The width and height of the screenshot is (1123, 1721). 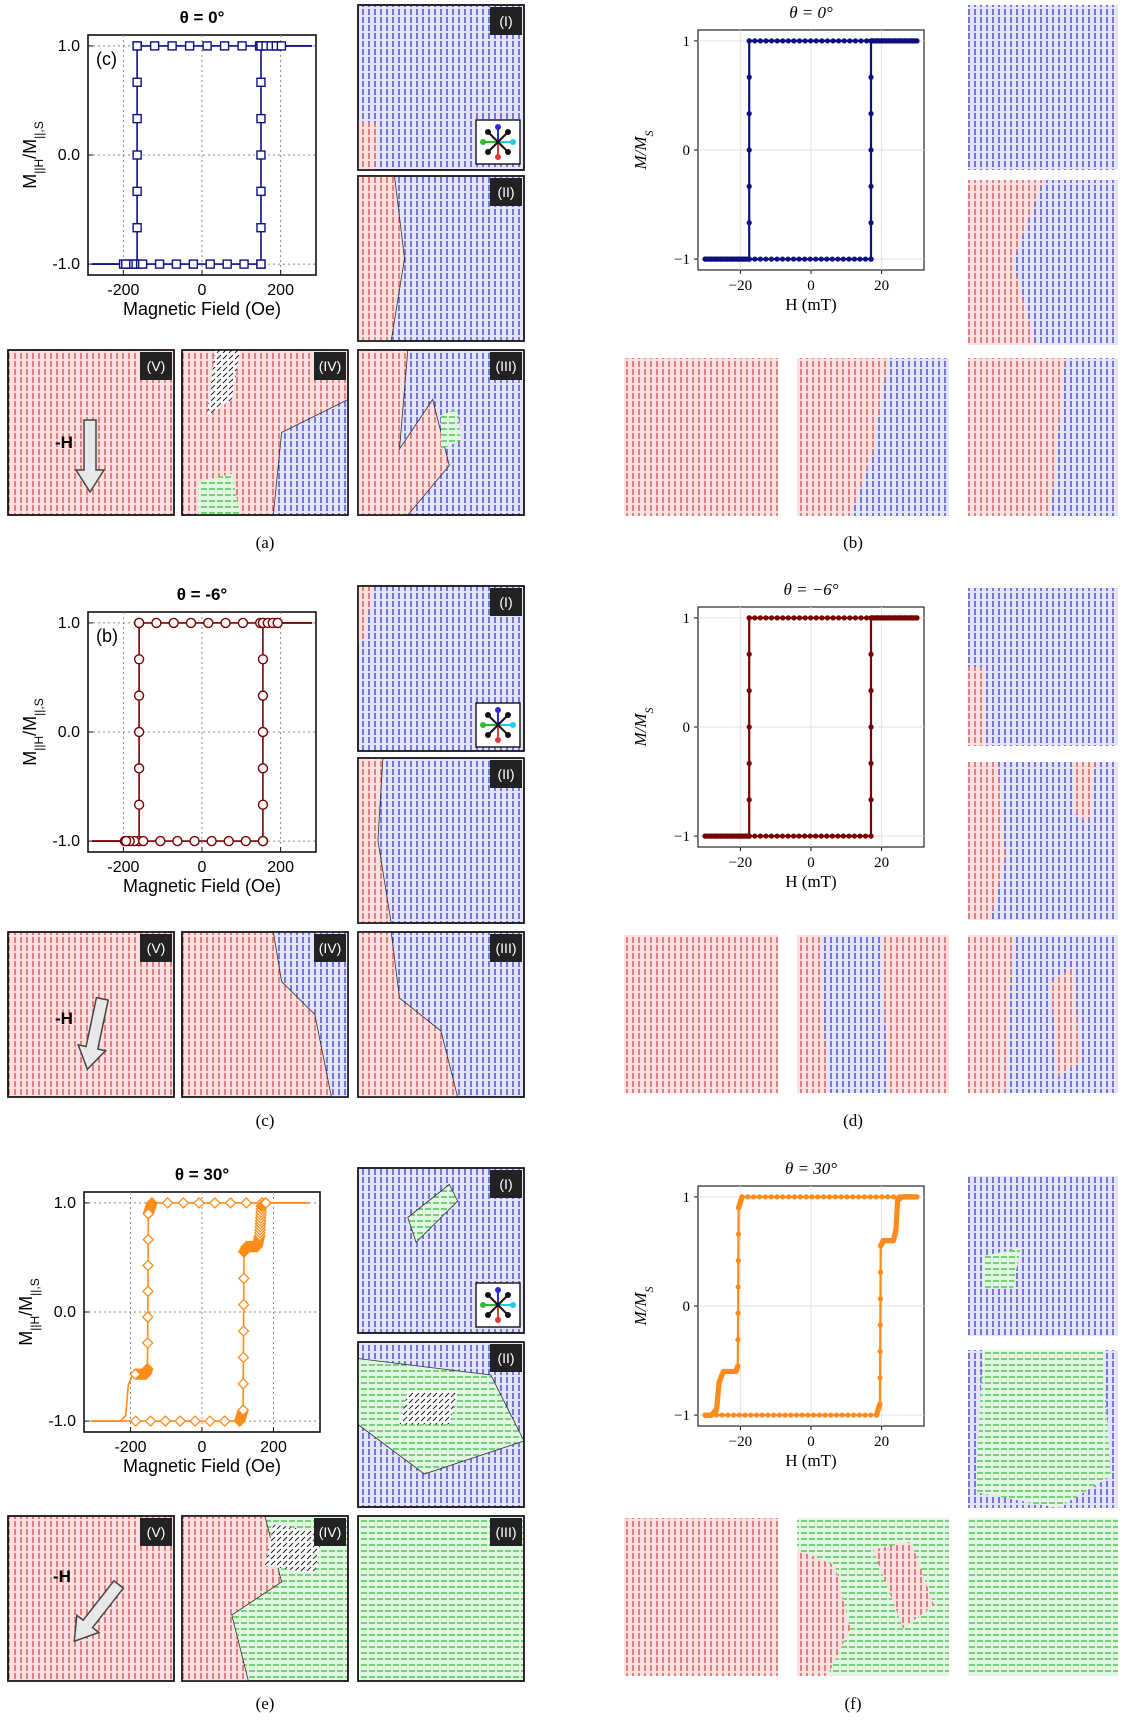 What do you see at coordinates (505, 774) in the screenshot?
I see `panel-label: (II)` at bounding box center [505, 774].